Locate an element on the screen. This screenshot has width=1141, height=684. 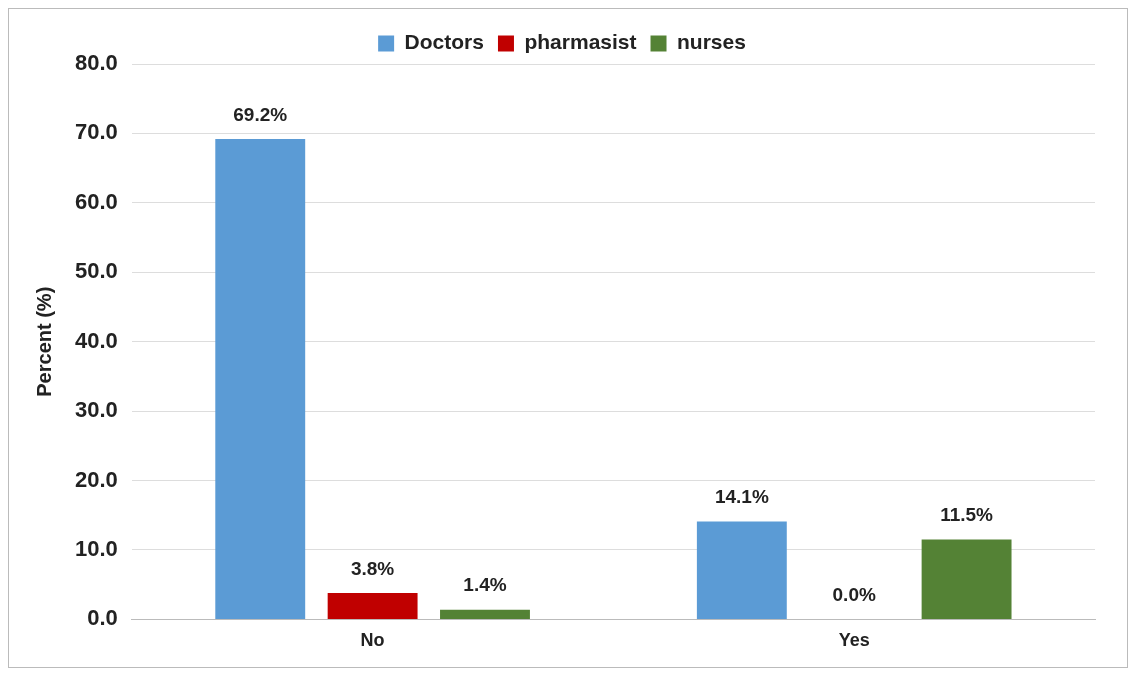
legend-label: pharmasist is located at coordinates (580, 42).